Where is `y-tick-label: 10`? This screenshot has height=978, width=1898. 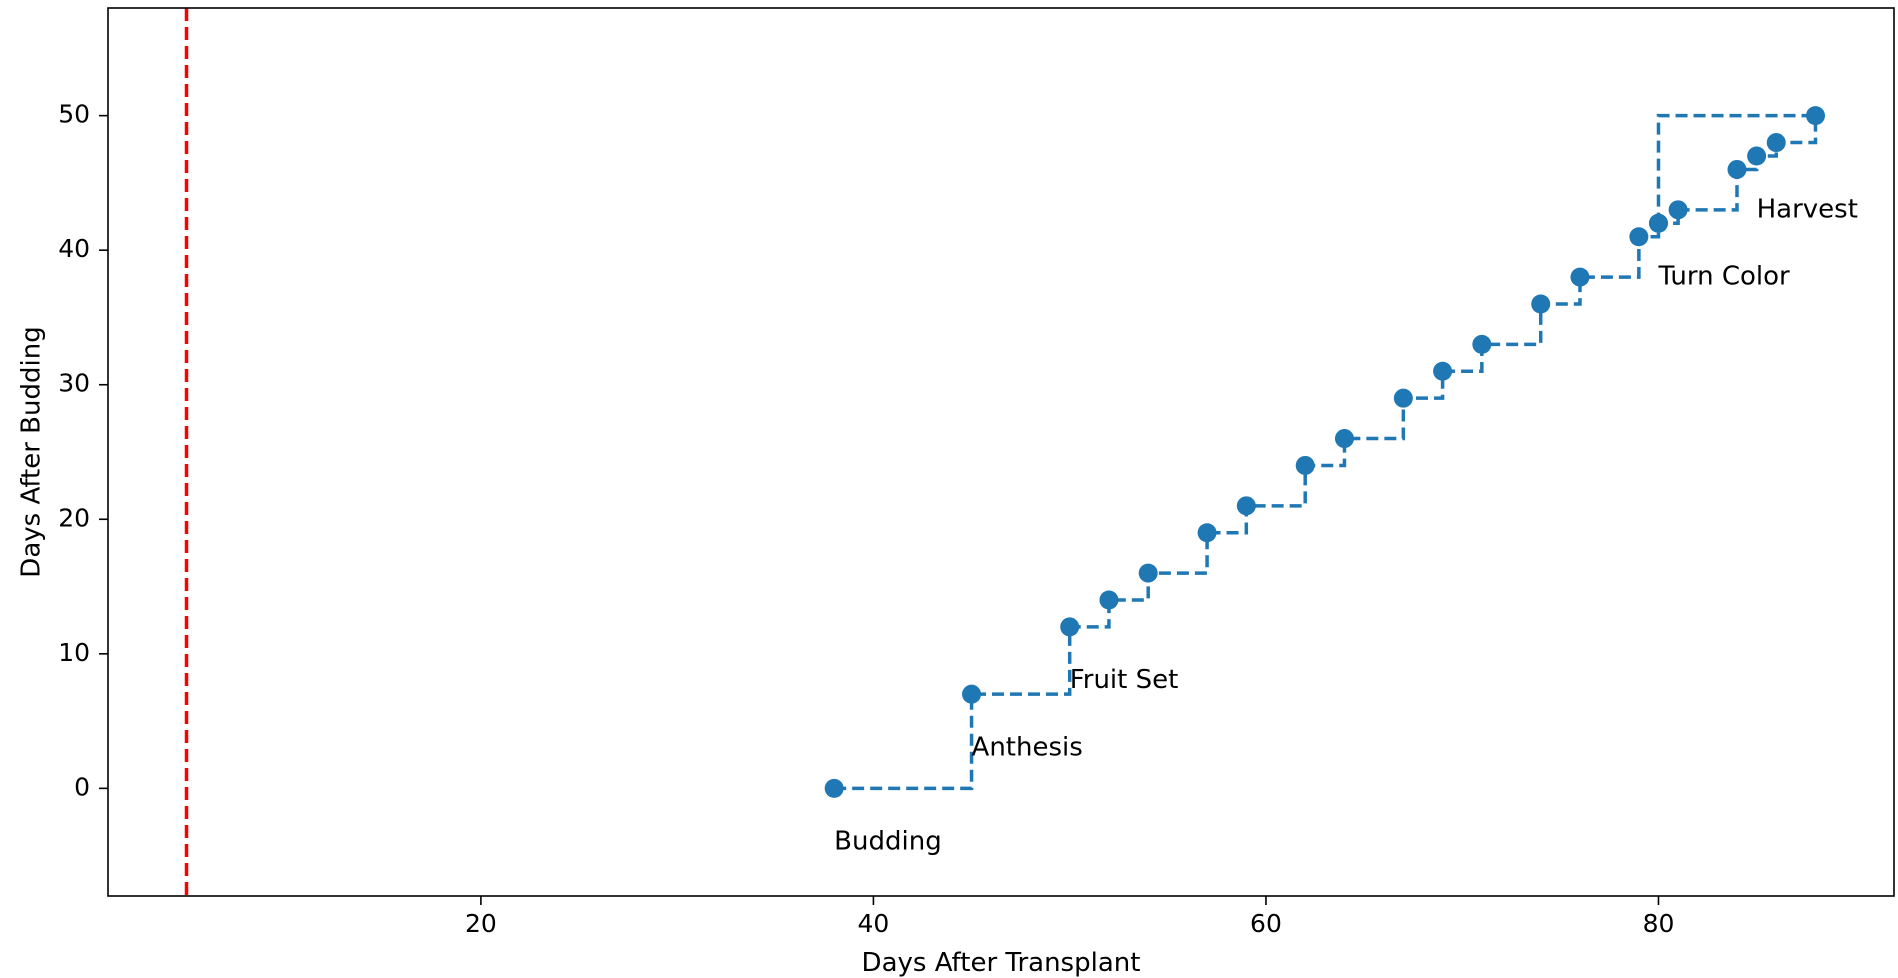
y-tick-label: 10 is located at coordinates (74, 652).